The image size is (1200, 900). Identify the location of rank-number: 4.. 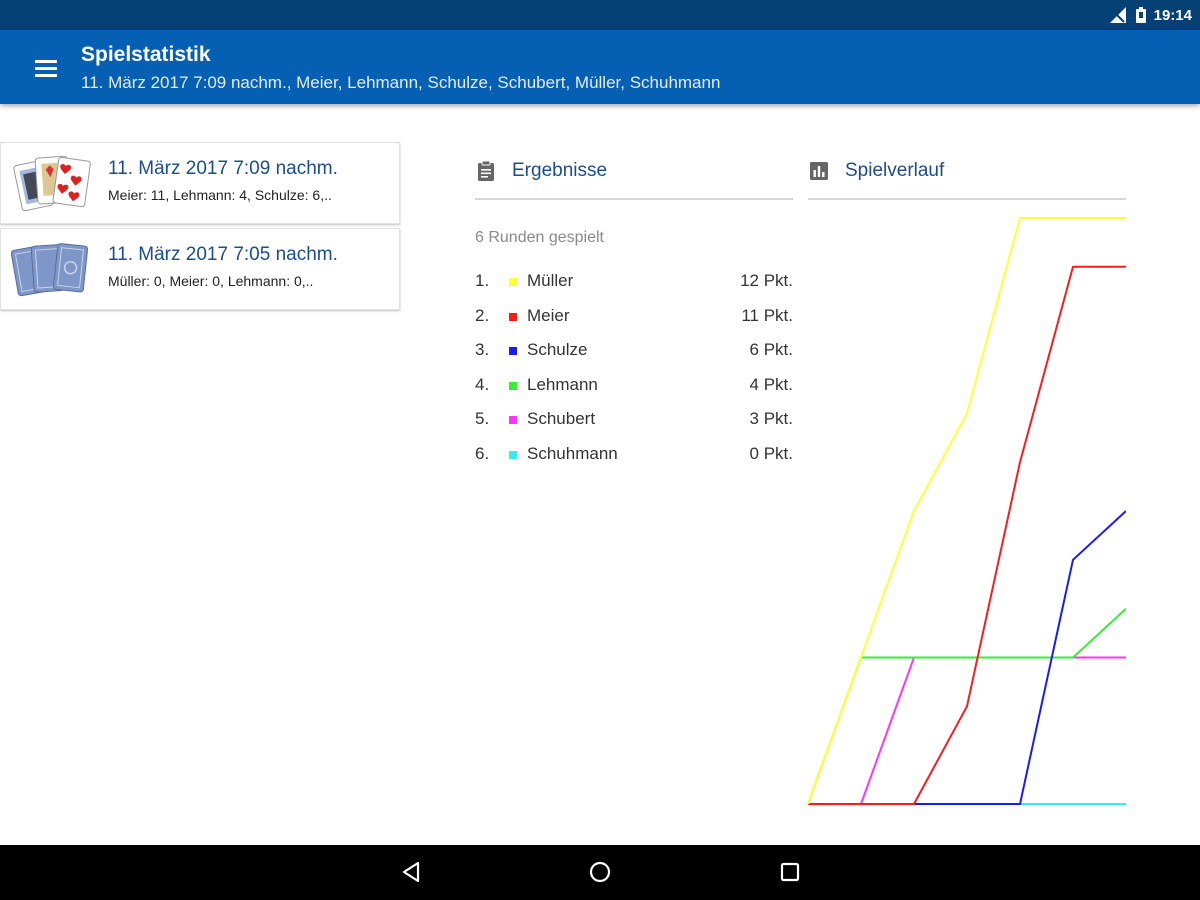
(482, 384).